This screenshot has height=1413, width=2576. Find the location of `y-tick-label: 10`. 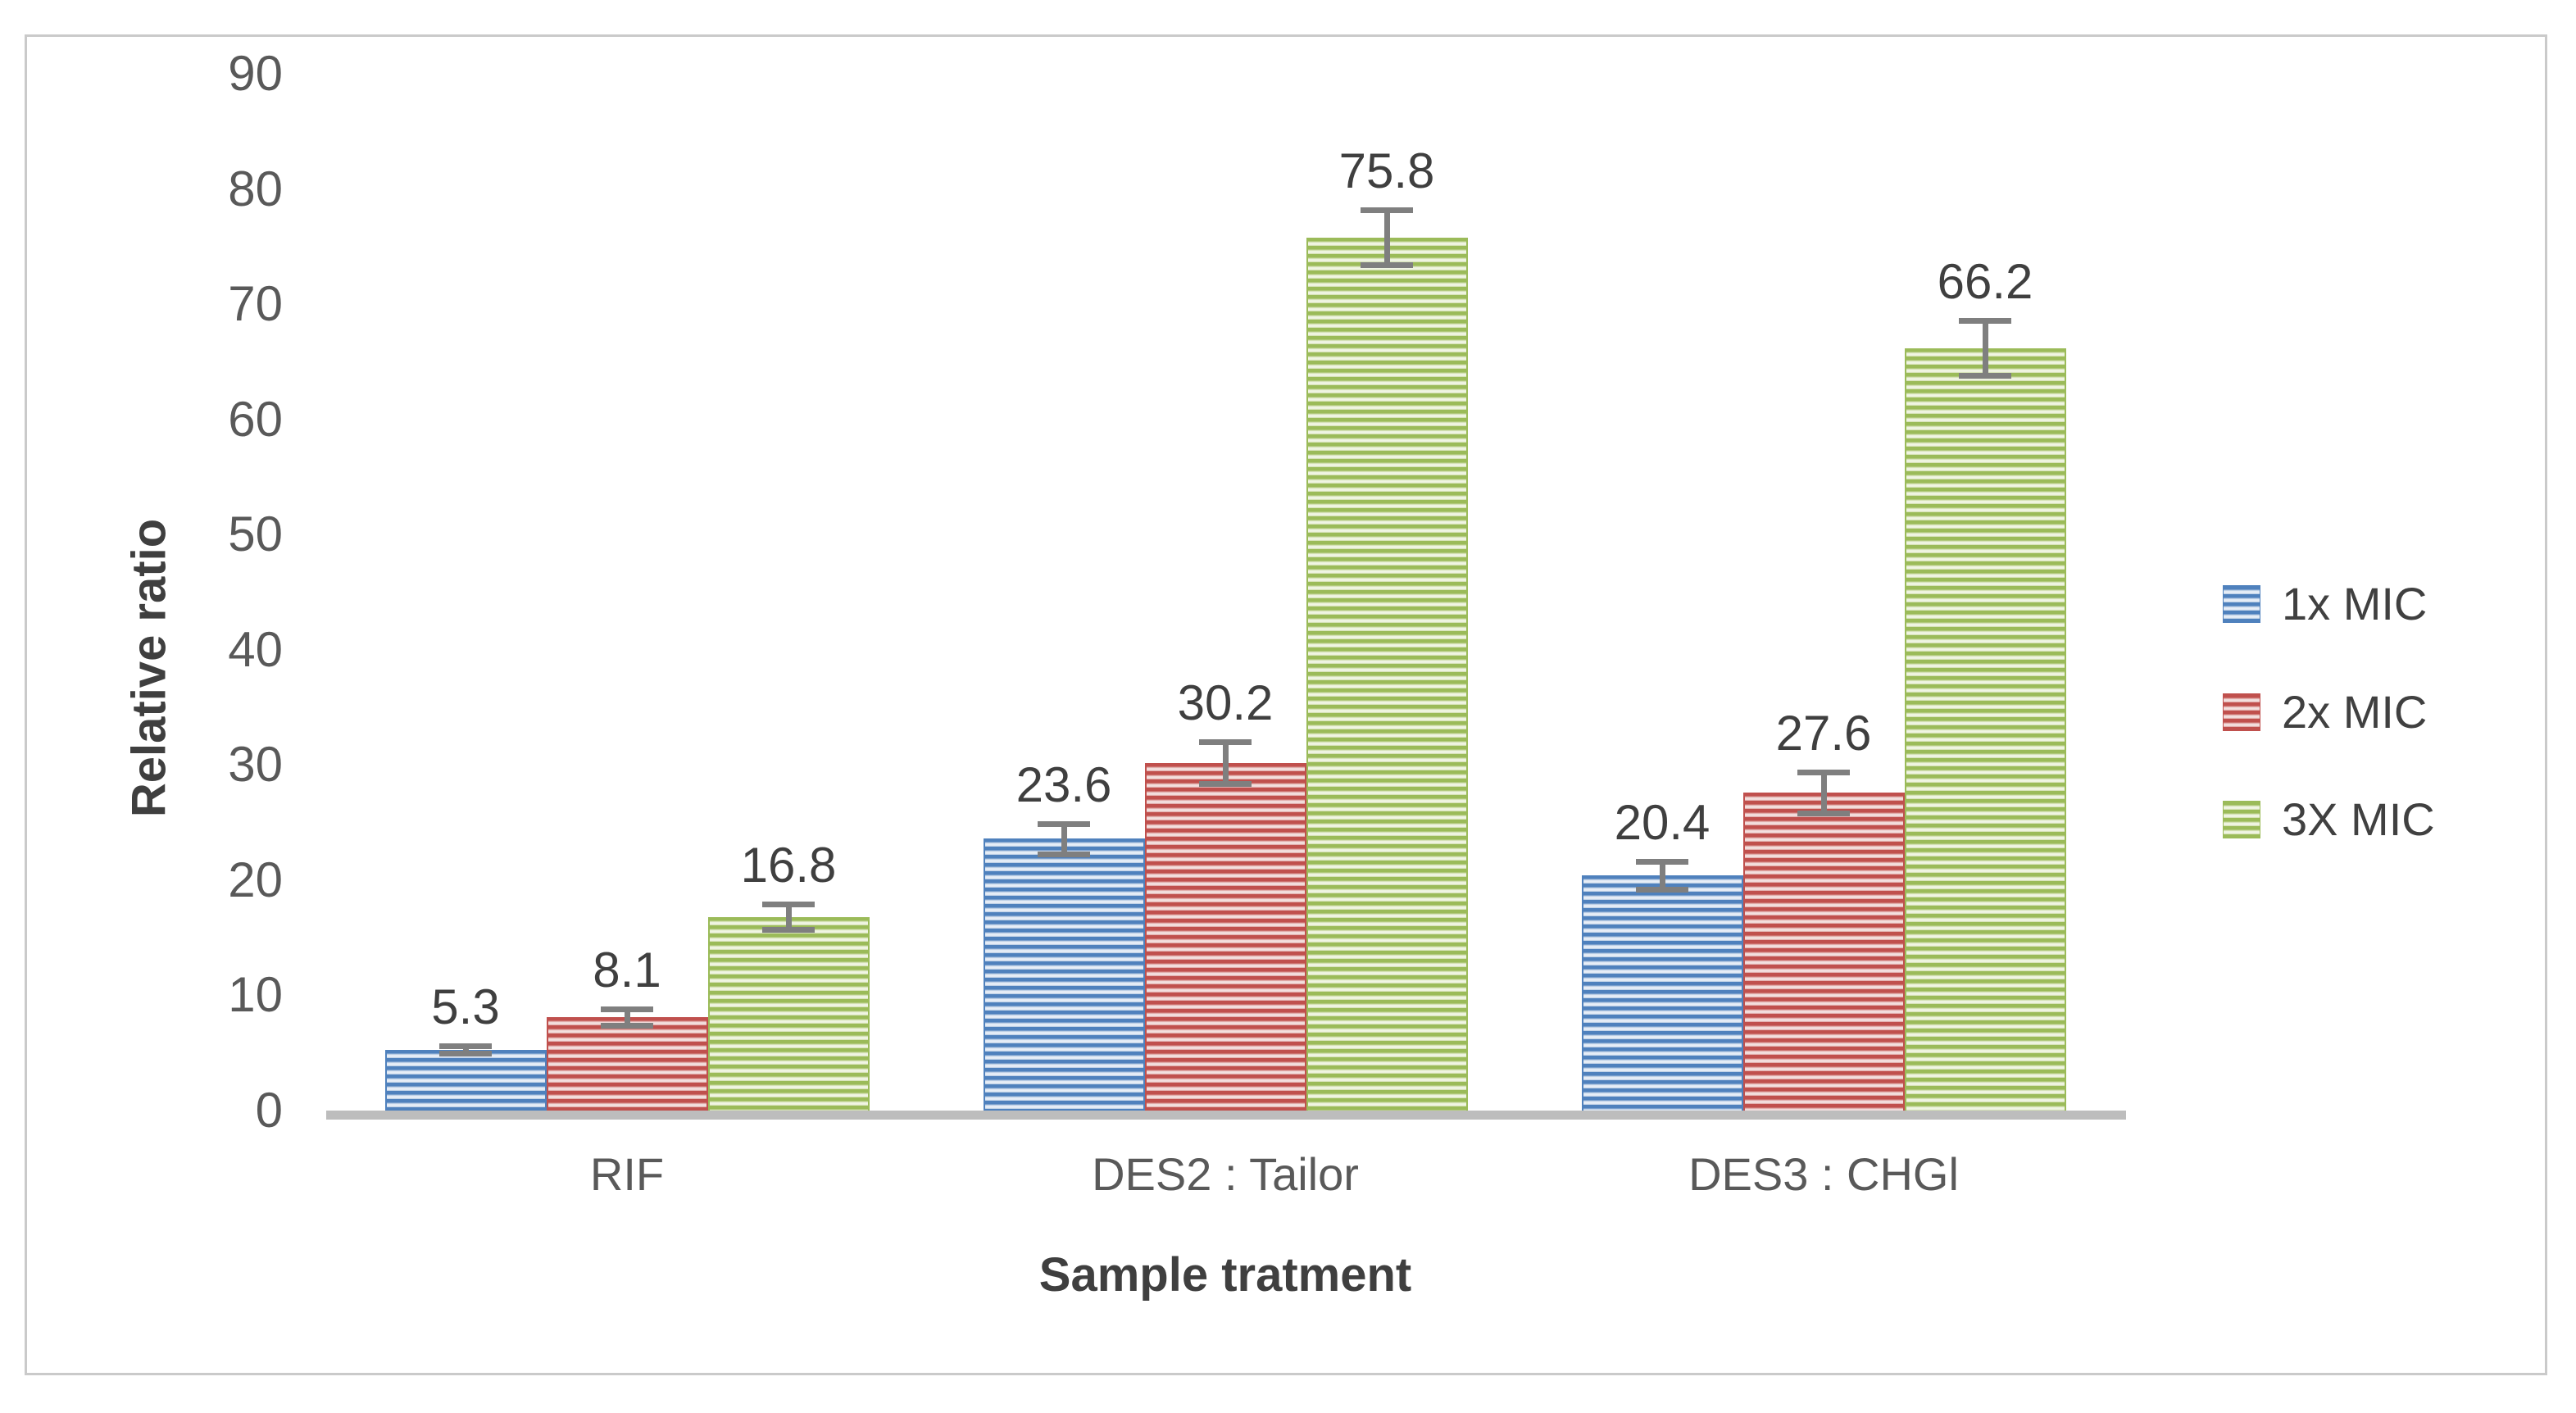

y-tick-label: 10 is located at coordinates (255, 995).